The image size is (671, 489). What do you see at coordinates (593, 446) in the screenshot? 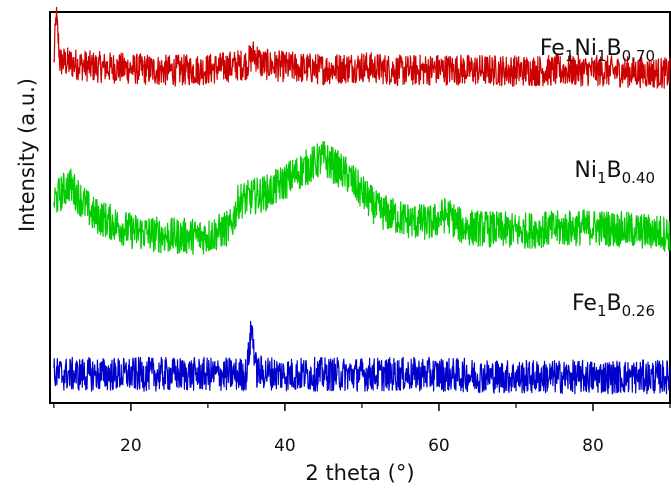
I see `x-tick-label: 80` at bounding box center [593, 446].